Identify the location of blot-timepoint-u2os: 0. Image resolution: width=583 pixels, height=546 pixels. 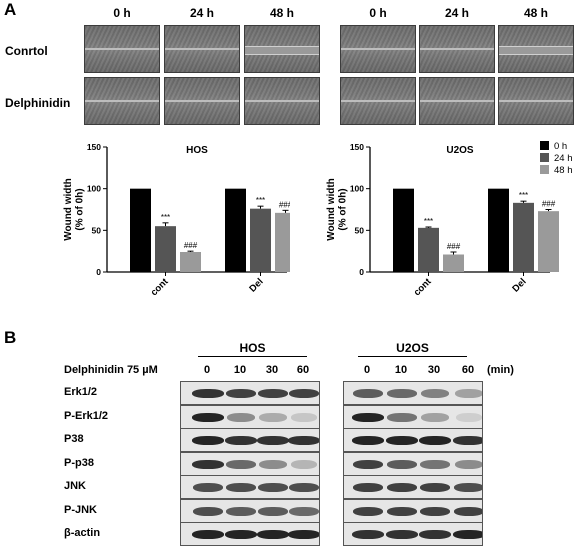
(367, 370).